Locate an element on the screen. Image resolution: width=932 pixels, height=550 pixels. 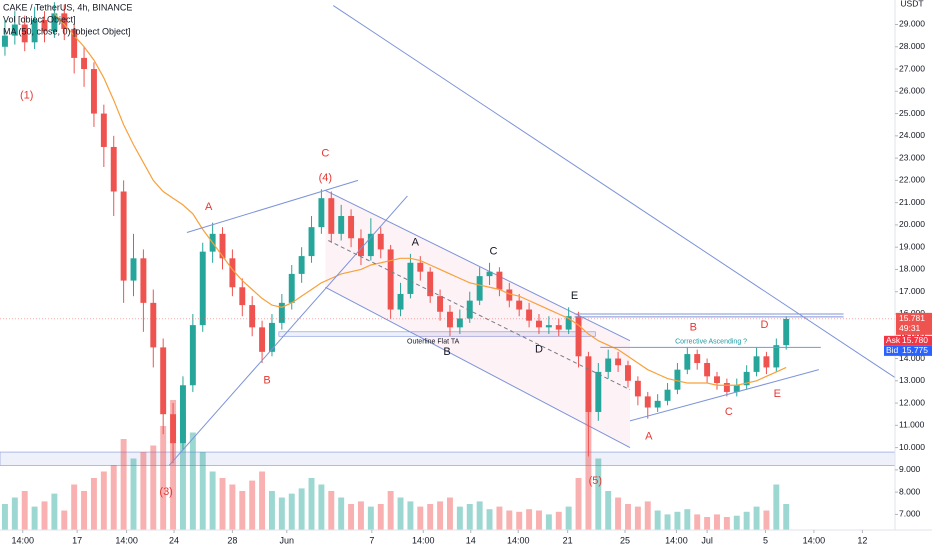
wave-label: Outerline Flat TA is located at coordinates (433, 342).